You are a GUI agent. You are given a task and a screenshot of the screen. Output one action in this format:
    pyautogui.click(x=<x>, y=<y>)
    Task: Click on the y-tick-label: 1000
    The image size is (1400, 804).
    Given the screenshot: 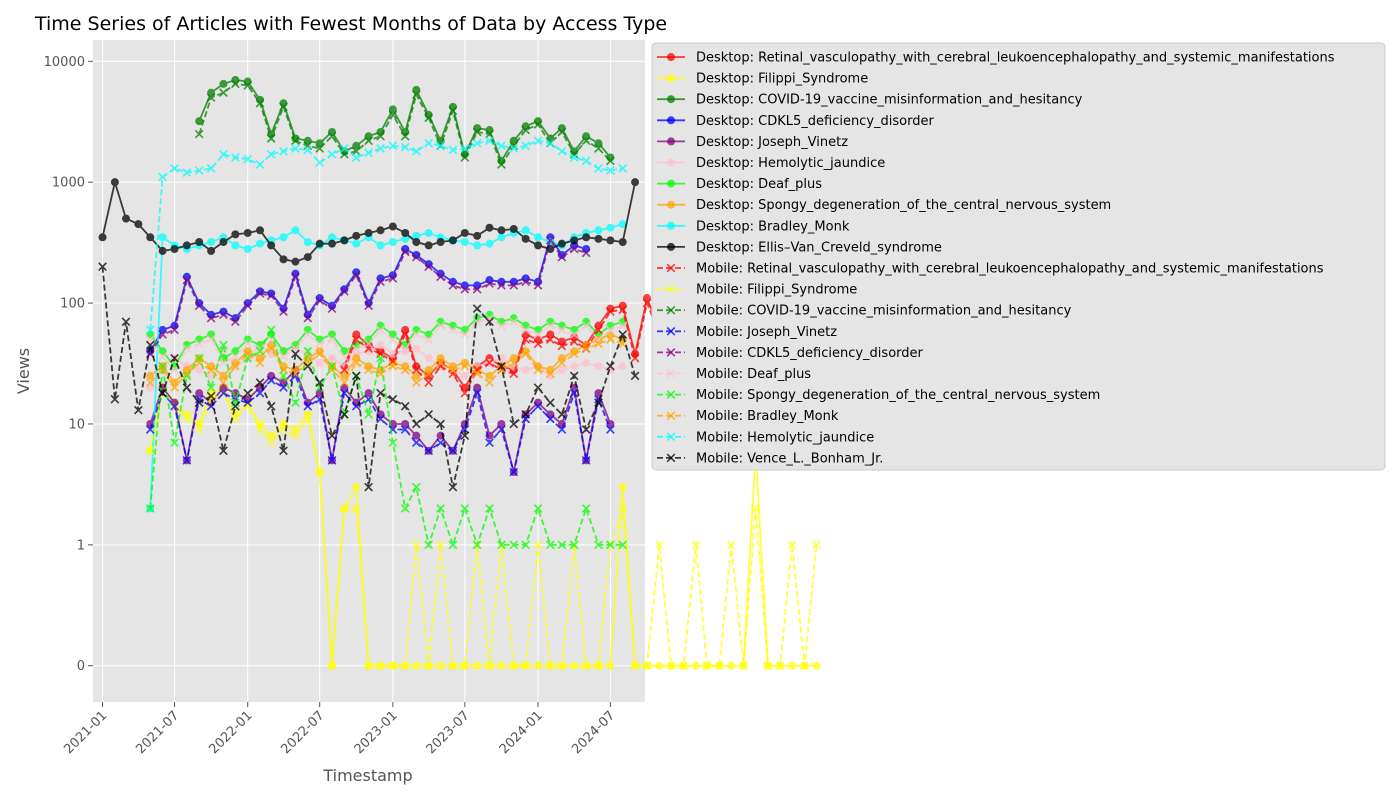 What is the action you would take?
    pyautogui.click(x=68, y=183)
    